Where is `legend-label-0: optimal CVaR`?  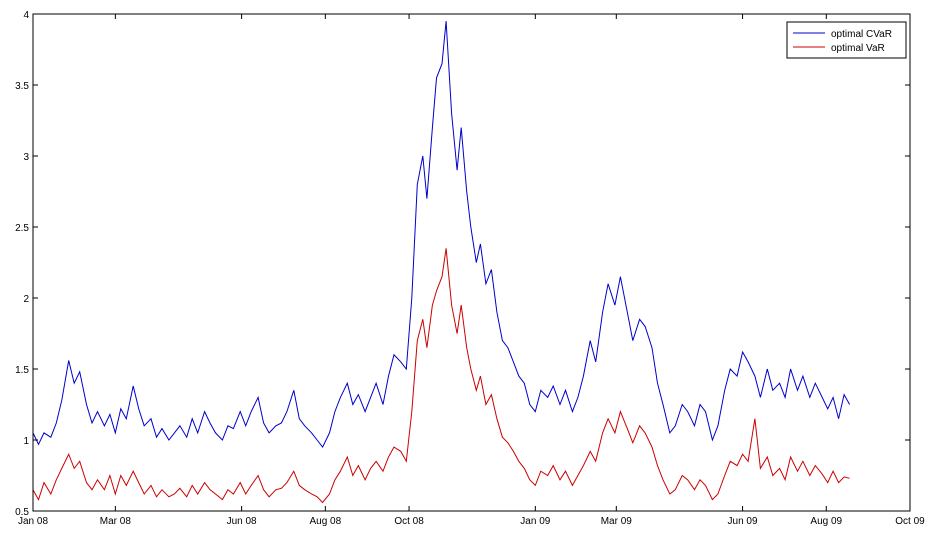 legend-label-0: optimal CVaR is located at coordinates (861, 34).